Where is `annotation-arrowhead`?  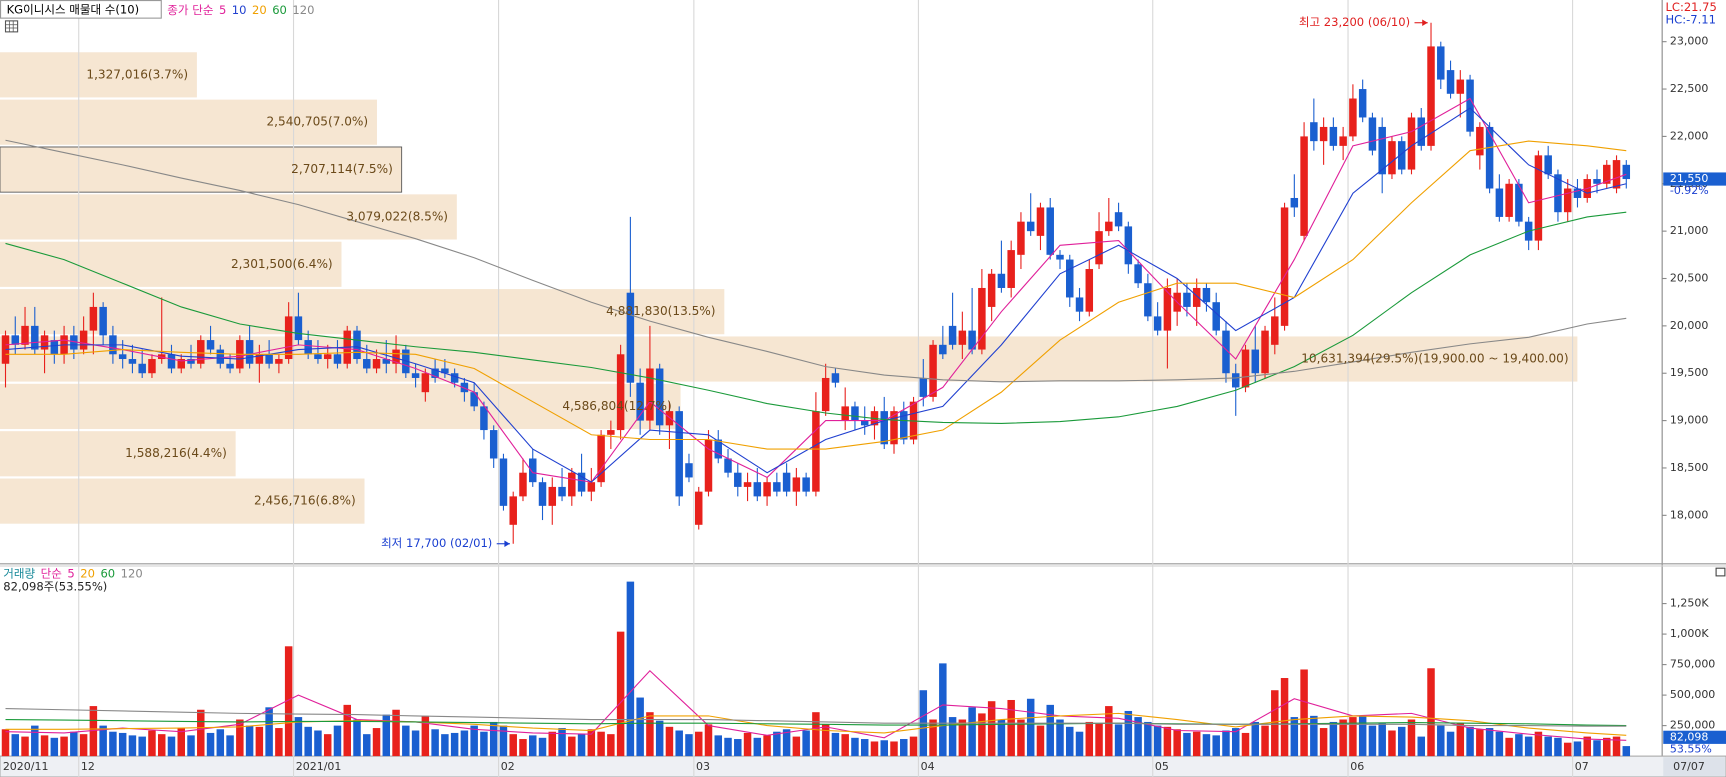 annotation-arrowhead is located at coordinates (1425, 23).